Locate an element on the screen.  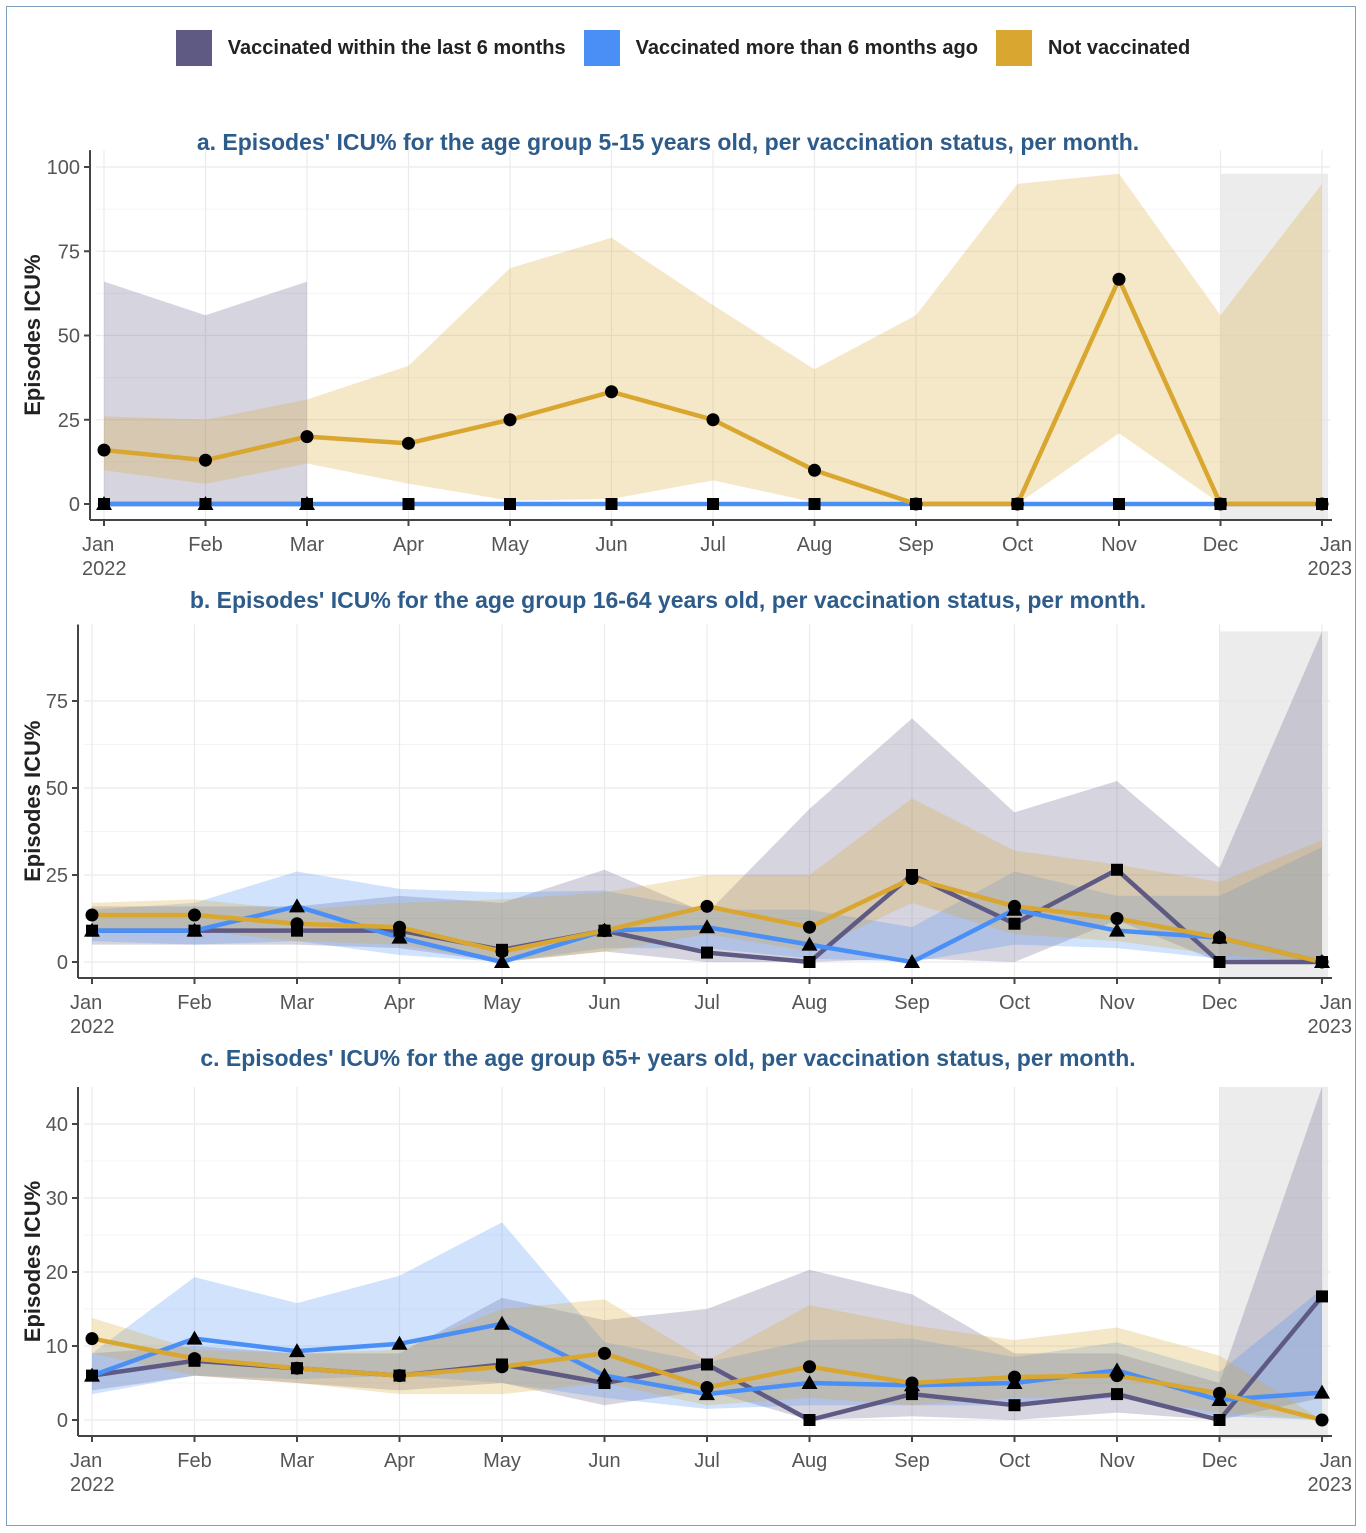
legend-label-notvac: Not vaccinated is located at coordinates (1119, 47).